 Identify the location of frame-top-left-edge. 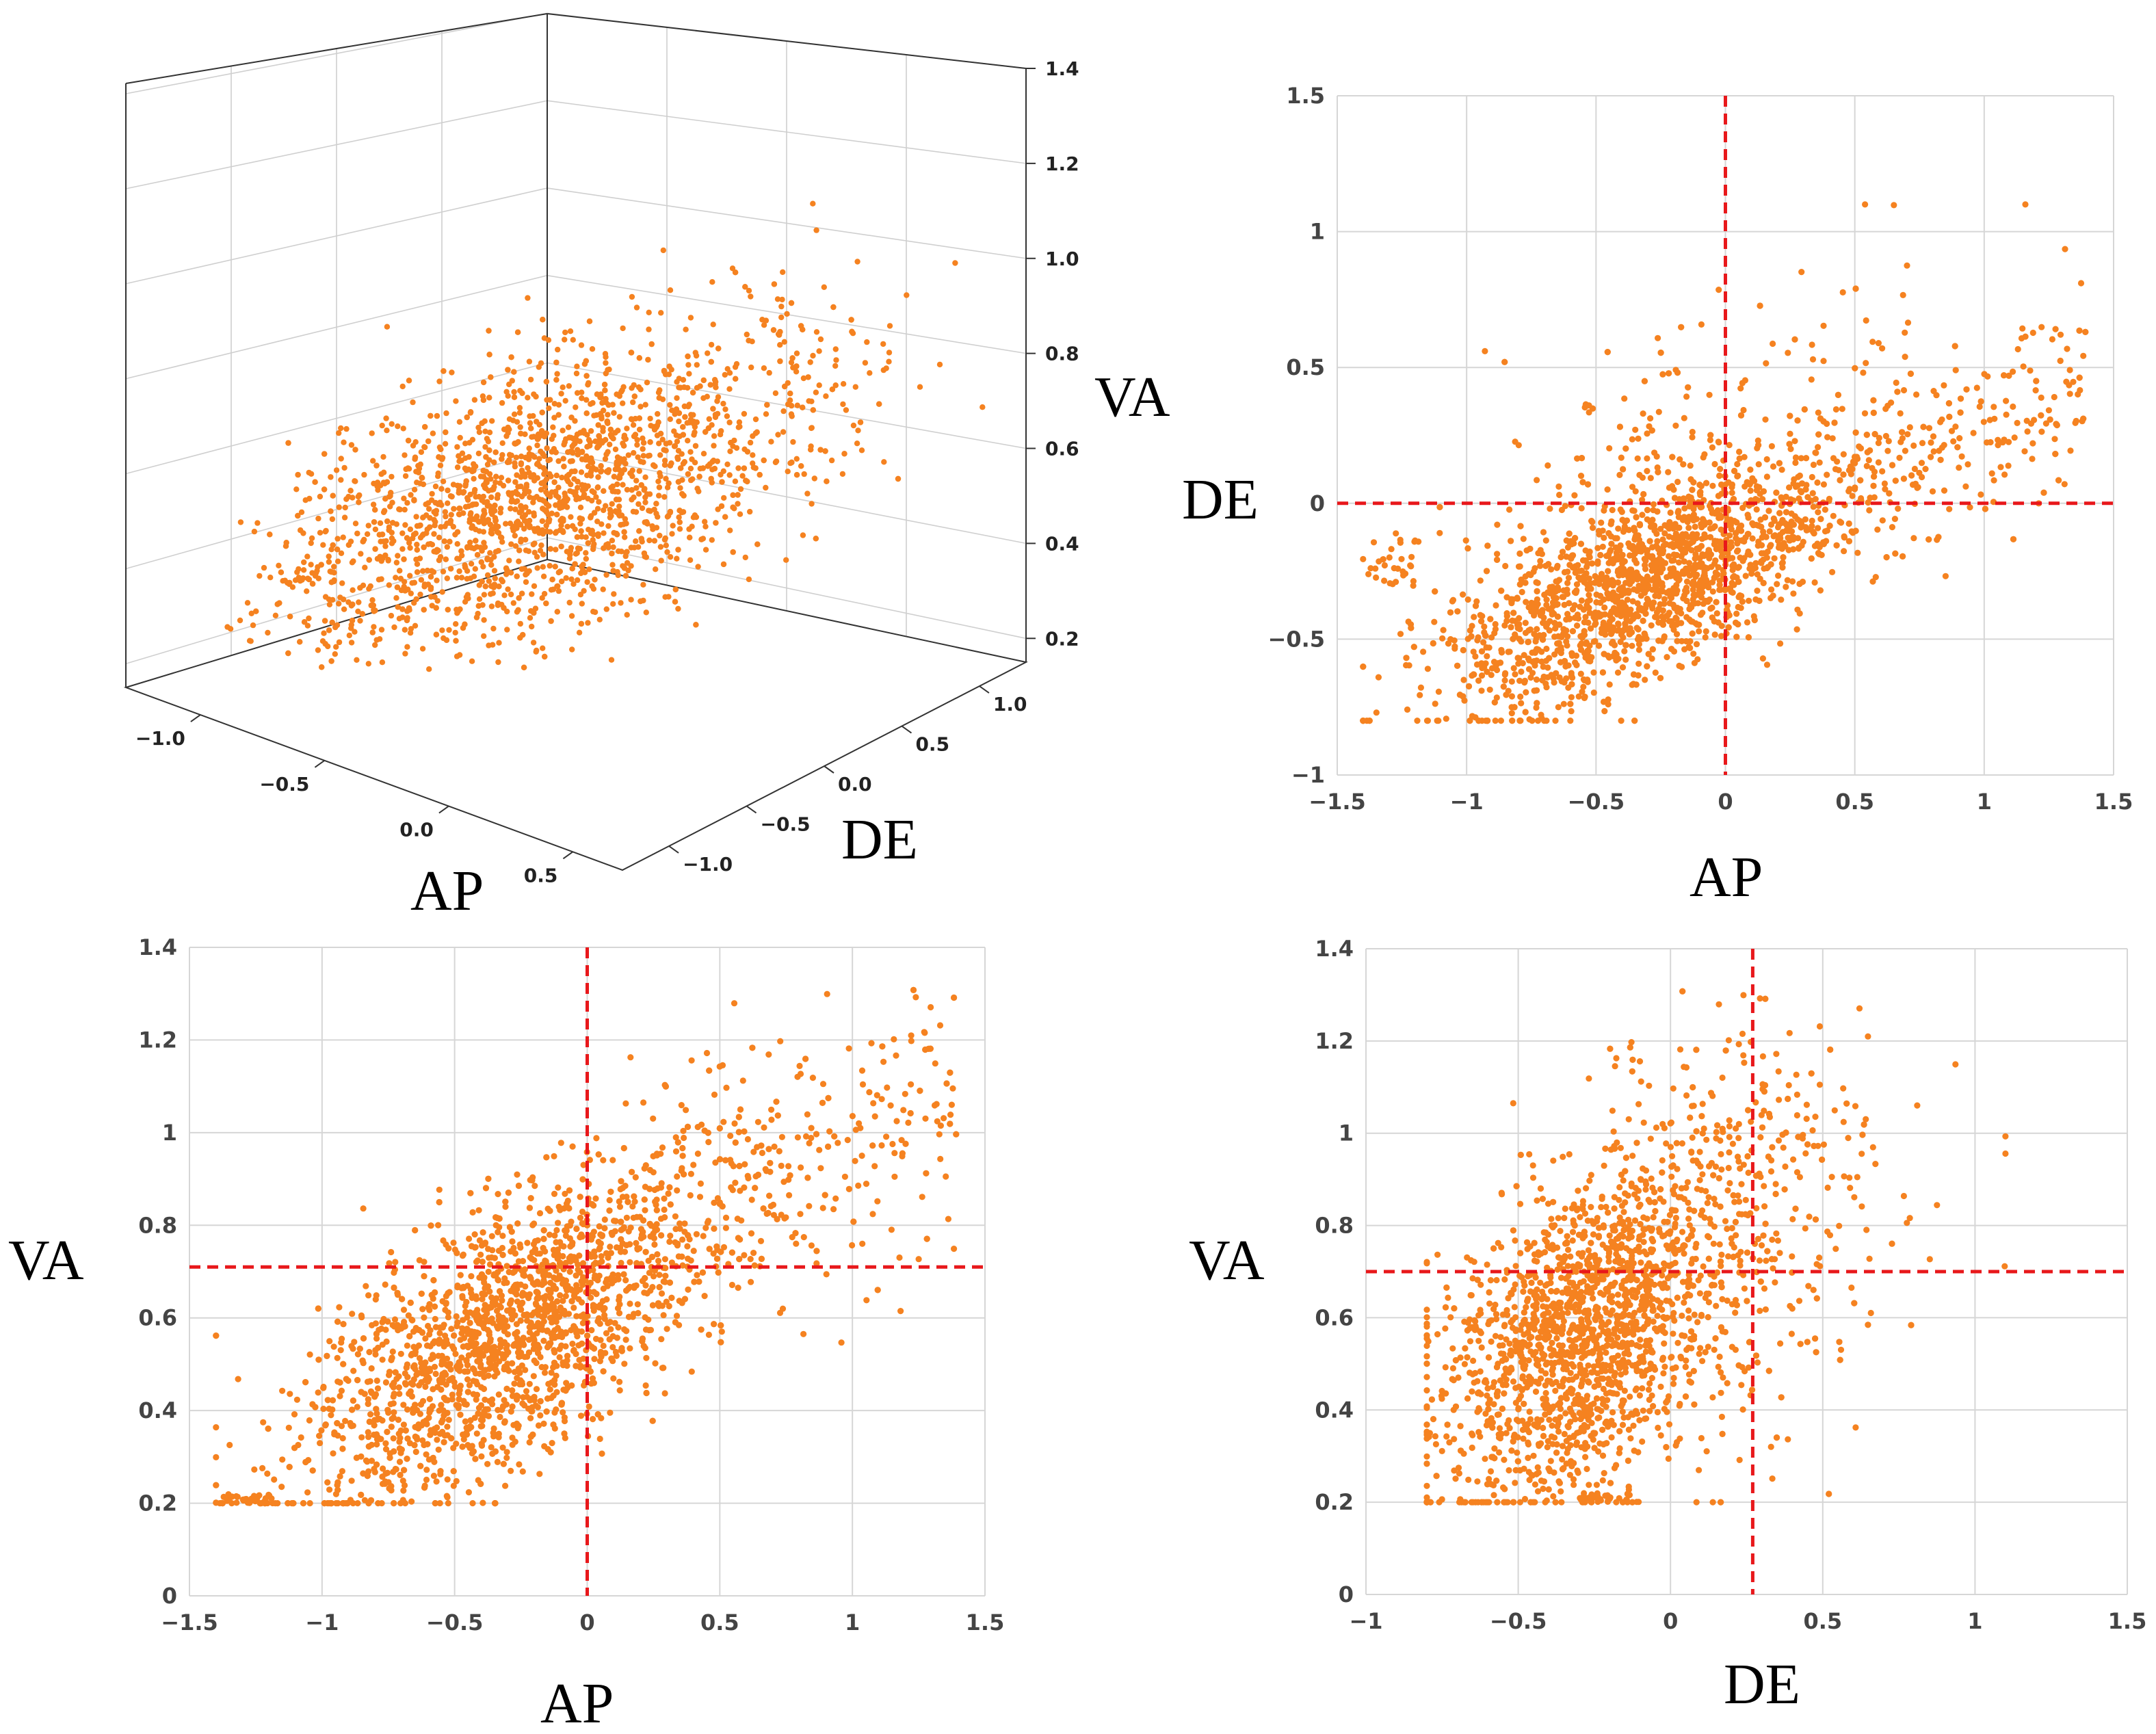
(336, 49).